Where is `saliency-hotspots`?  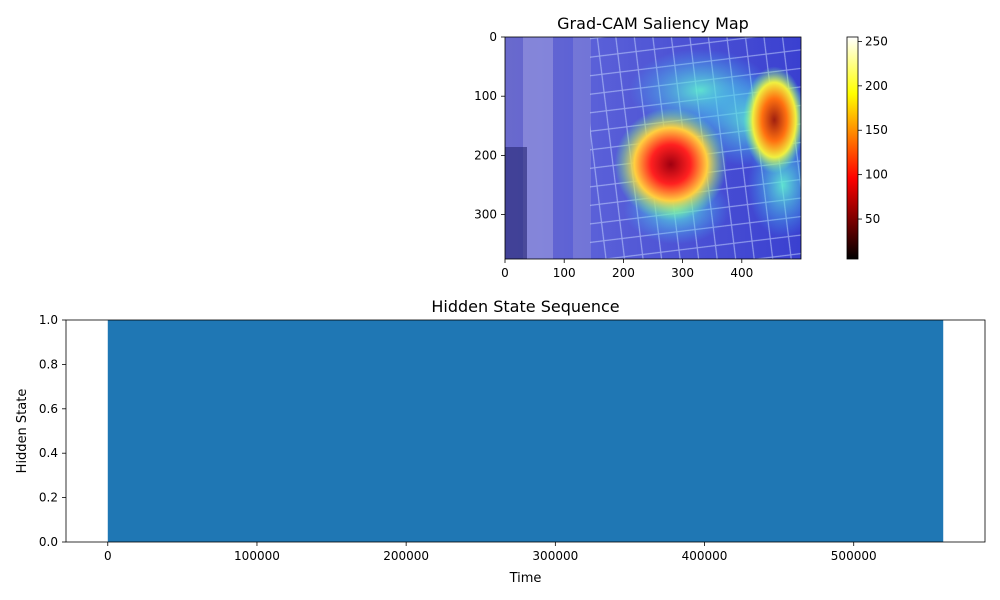
saliency-hotspots is located at coordinates (707, 143).